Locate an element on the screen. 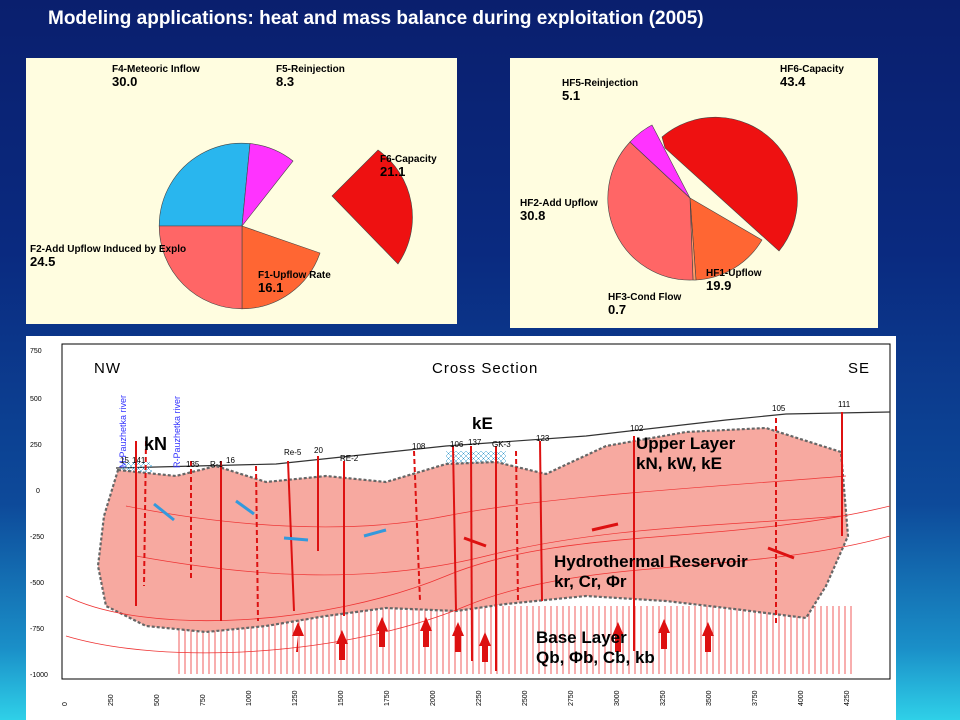 This screenshot has height=720, width=960. se-label: SE is located at coordinates (859, 368).